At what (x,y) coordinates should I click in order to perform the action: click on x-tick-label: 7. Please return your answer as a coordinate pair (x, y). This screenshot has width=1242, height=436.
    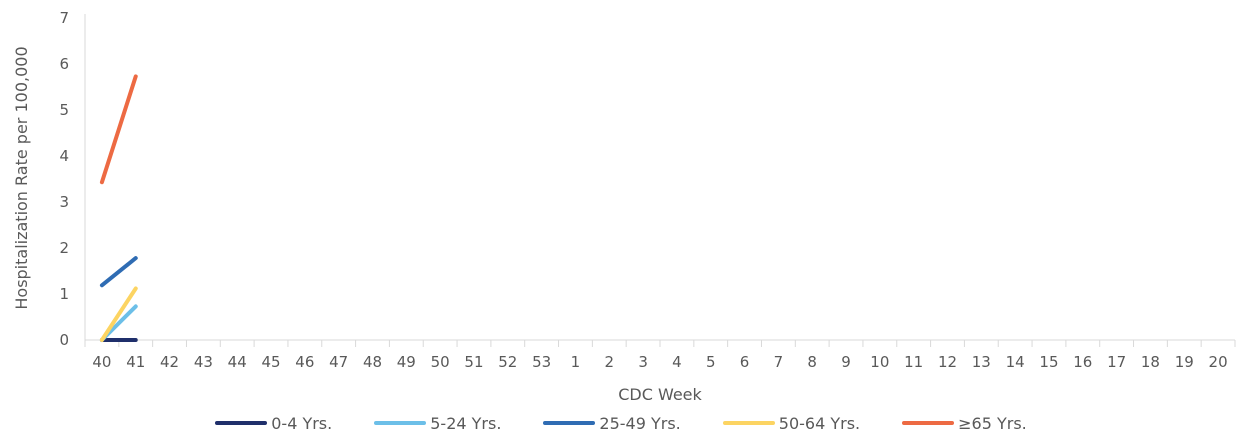
    Looking at the image, I should click on (779, 362).